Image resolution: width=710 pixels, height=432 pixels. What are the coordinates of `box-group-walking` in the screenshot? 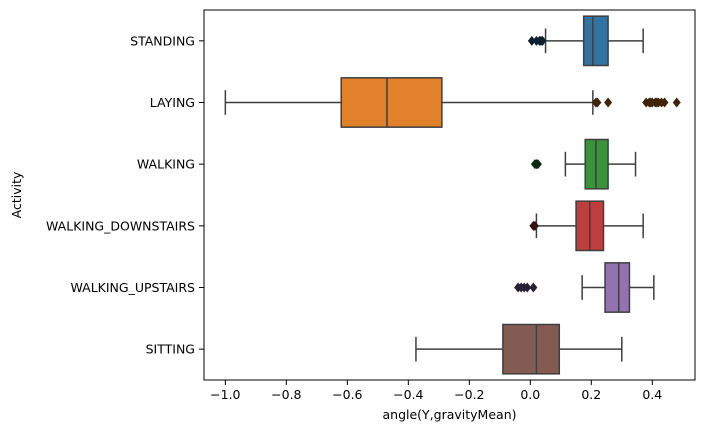 It's located at (583, 164).